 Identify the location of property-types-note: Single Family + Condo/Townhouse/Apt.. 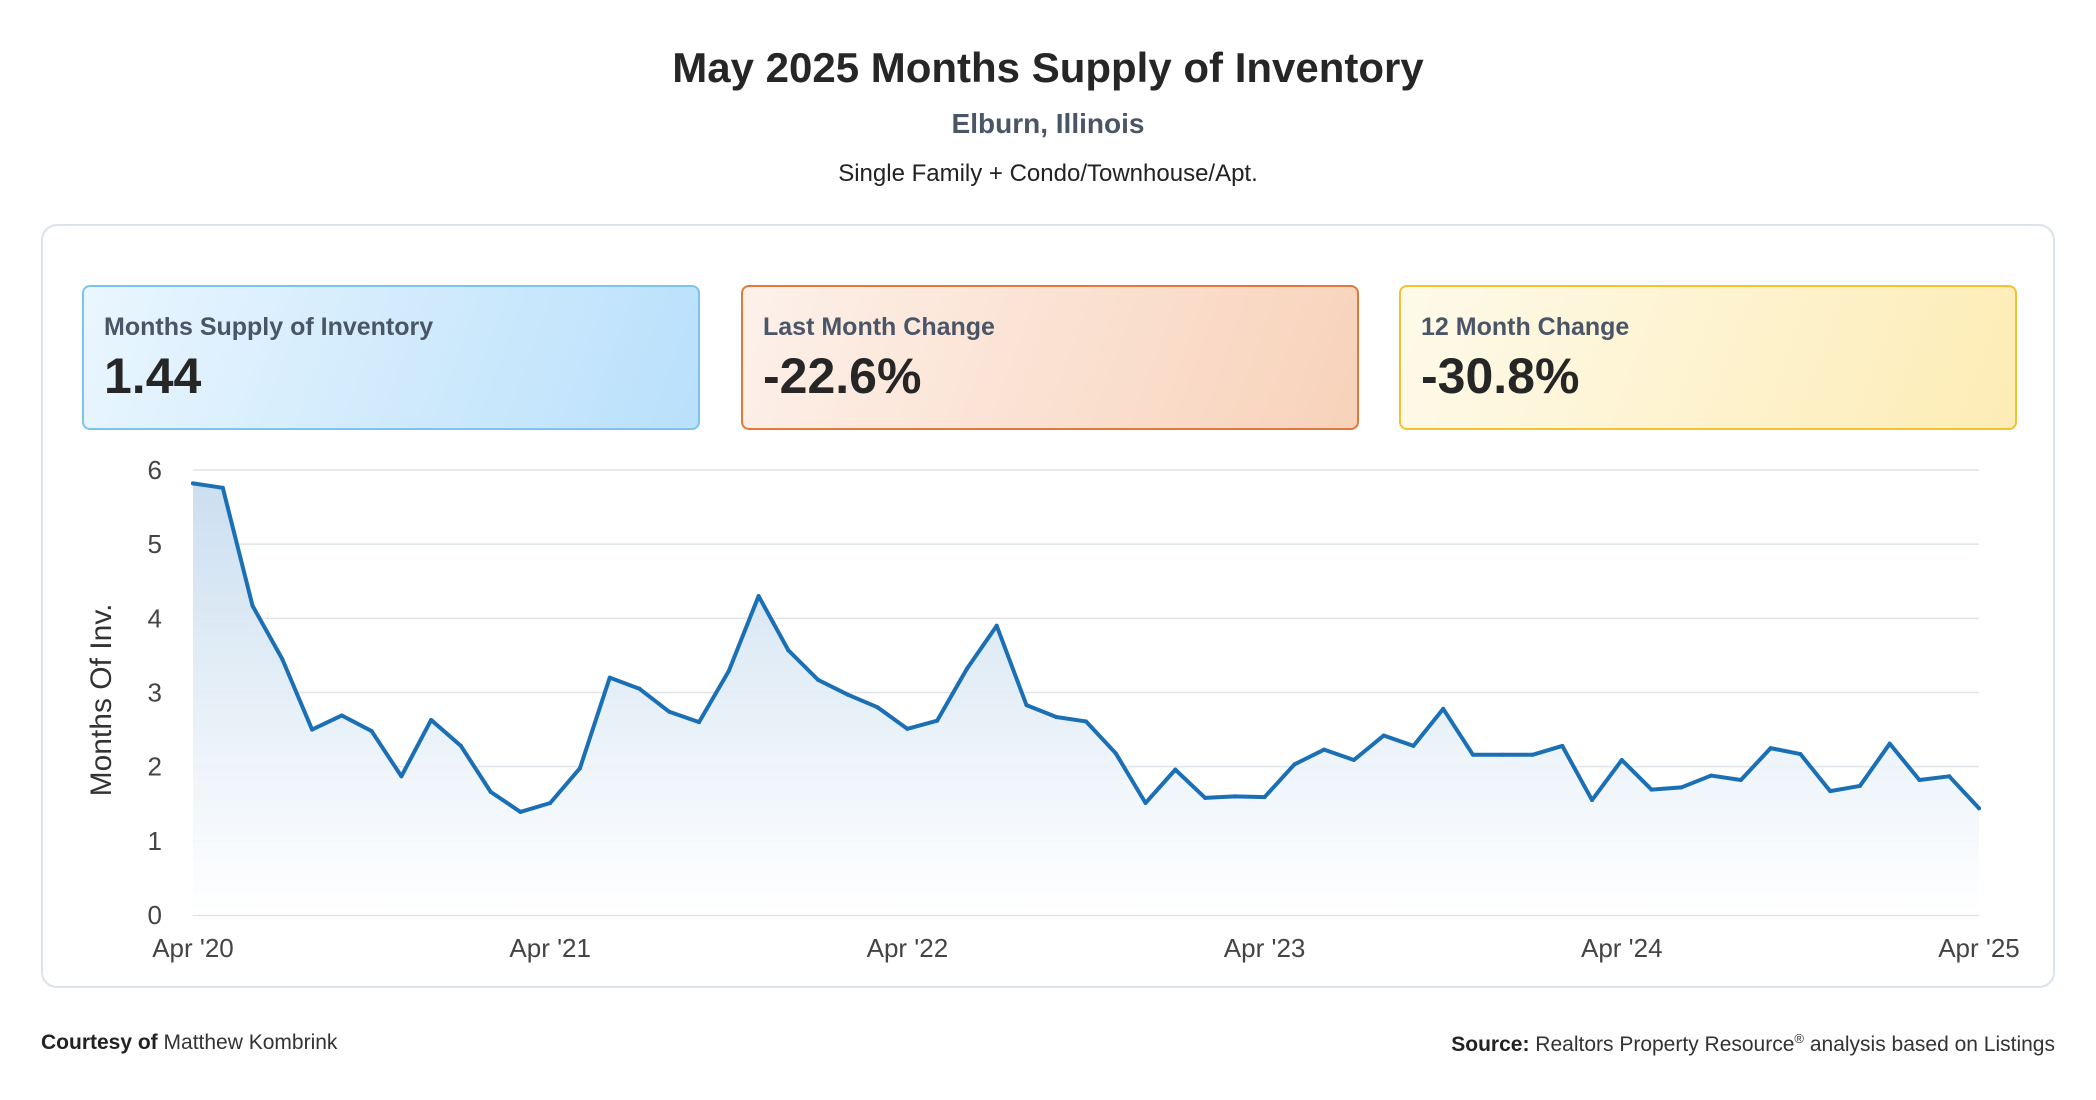
(1048, 173).